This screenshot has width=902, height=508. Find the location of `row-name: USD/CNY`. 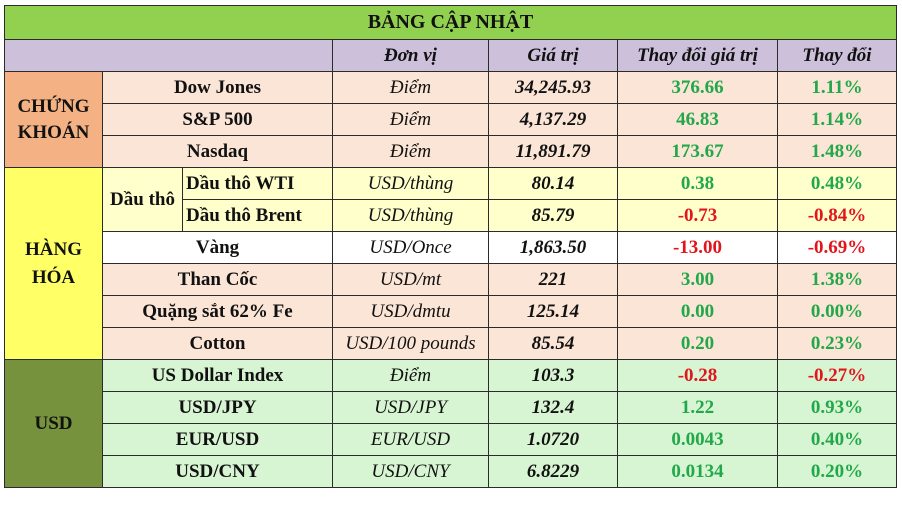

row-name: USD/CNY is located at coordinates (217, 471).